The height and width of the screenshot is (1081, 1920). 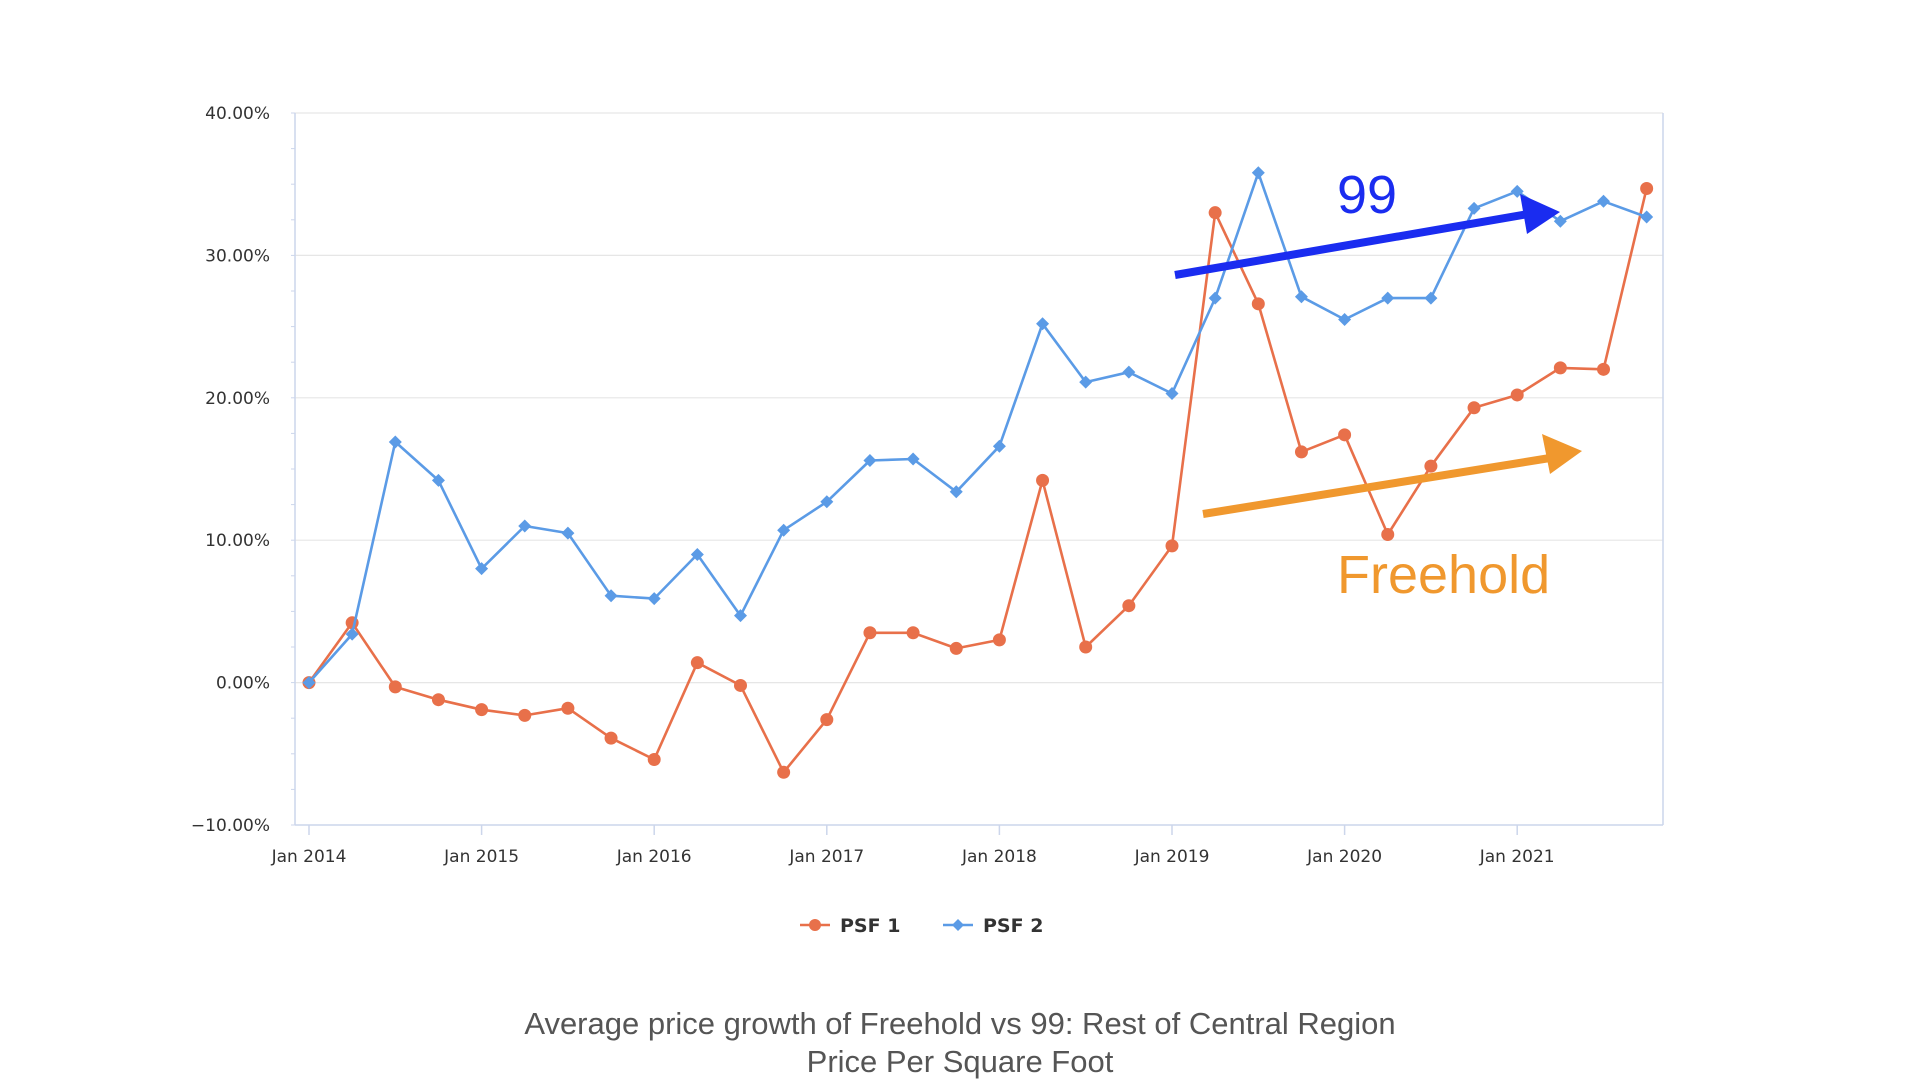 I want to click on arrow-freehold-shaft, so click(x=1376, y=486).